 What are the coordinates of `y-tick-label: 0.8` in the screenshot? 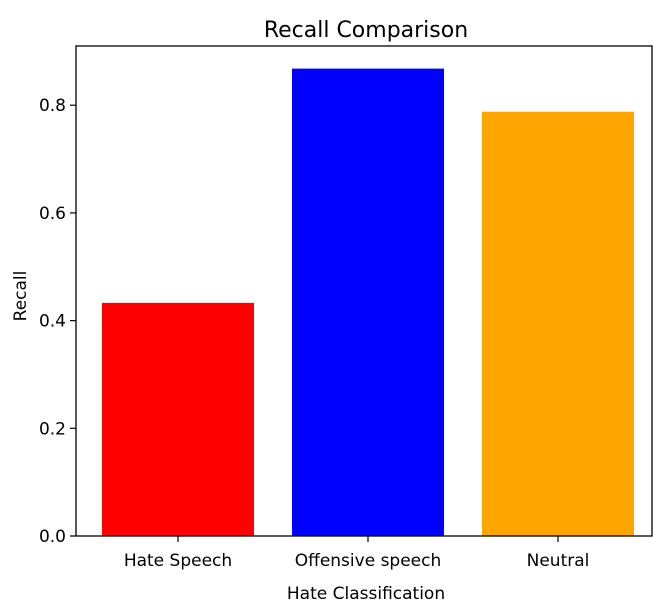 It's located at (52, 106).